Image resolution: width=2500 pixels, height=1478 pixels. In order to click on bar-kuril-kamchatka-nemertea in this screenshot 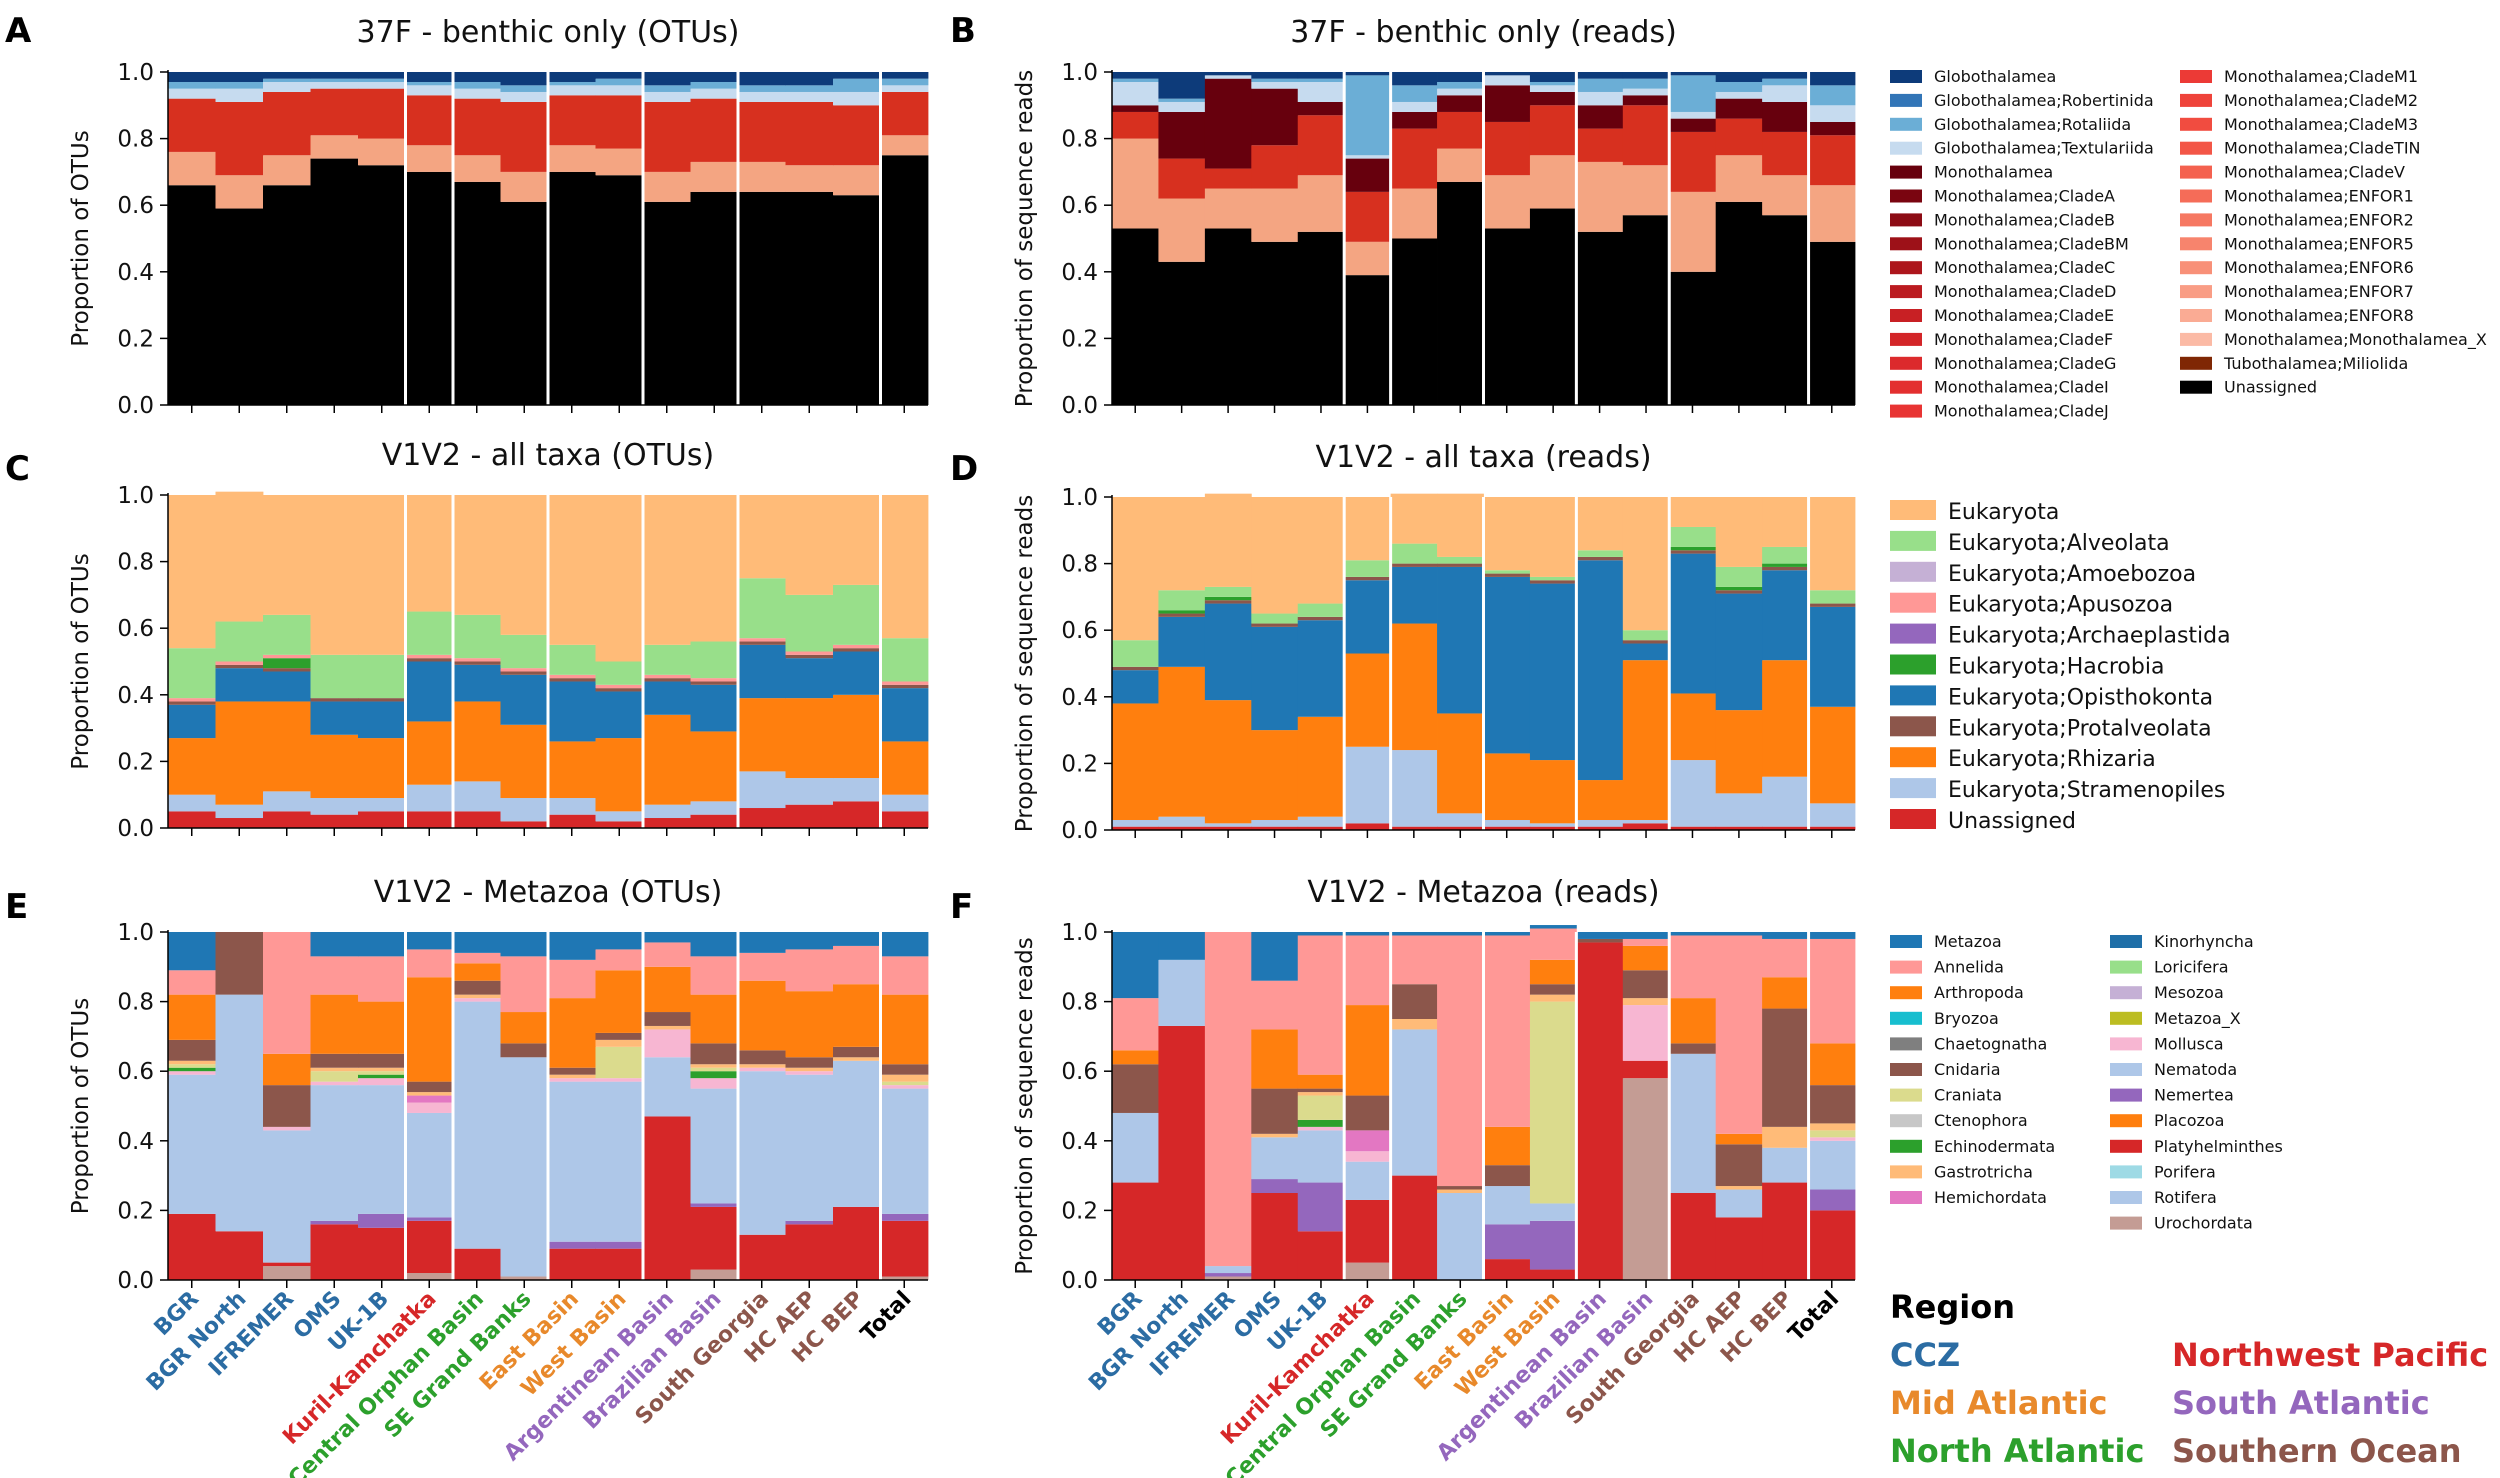, I will do `click(429, 1219)`.